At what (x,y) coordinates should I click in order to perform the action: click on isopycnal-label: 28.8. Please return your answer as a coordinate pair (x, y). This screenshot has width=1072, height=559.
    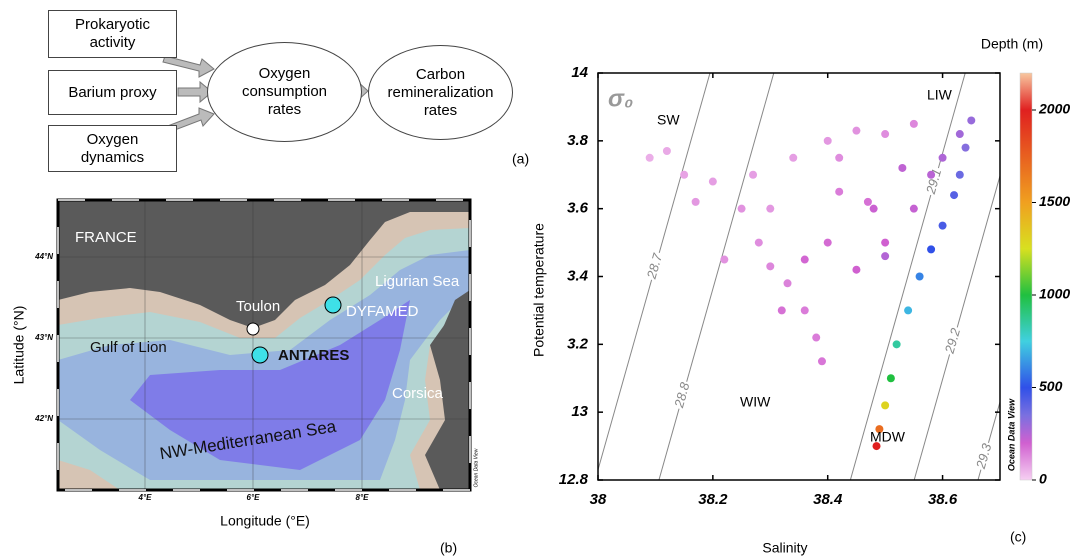
    Looking at the image, I should click on (682, 395).